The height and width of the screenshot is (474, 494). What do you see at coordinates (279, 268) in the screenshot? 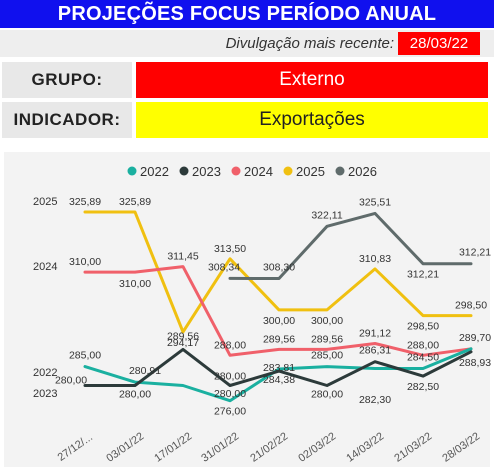
I see `data-label-2026-4: 308,30` at bounding box center [279, 268].